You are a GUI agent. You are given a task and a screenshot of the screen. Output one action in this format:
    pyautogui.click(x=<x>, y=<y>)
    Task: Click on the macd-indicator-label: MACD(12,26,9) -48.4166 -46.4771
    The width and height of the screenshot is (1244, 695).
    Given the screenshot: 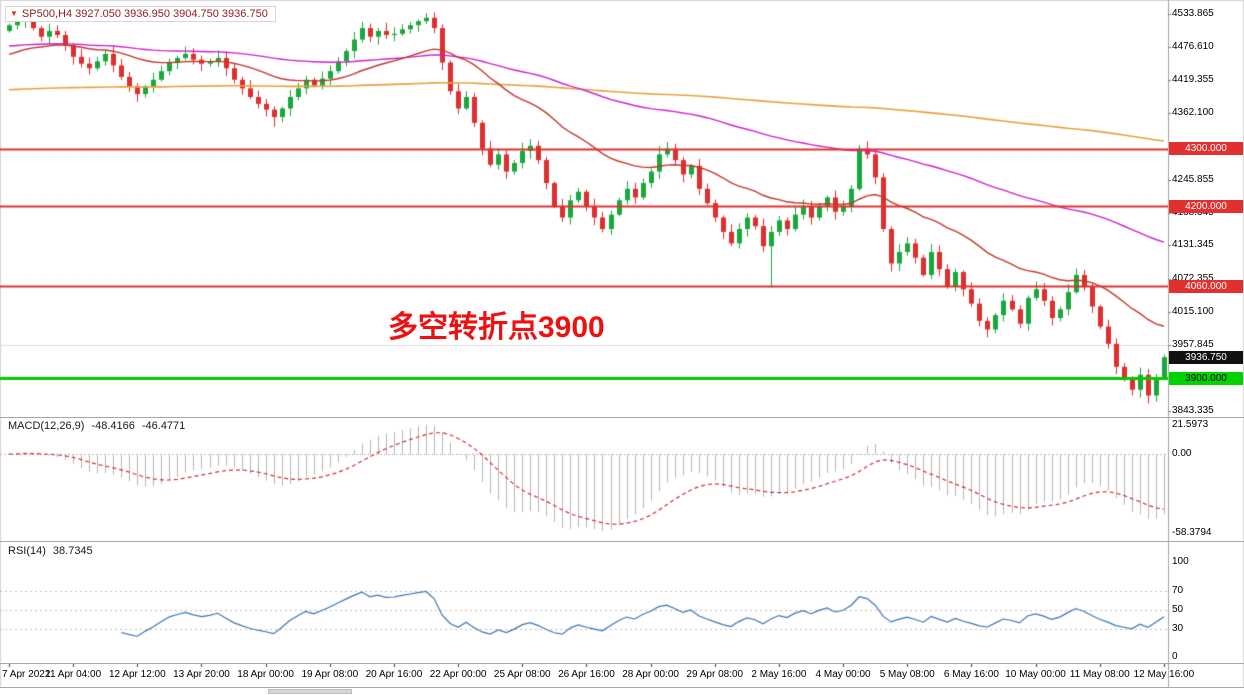 What is the action you would take?
    pyautogui.click(x=96, y=426)
    